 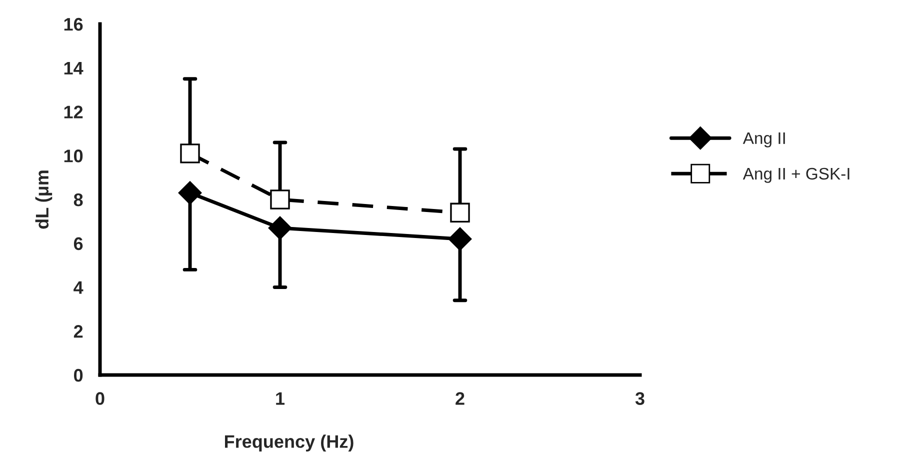 I want to click on y-axis-title: dL (μm, so click(x=43, y=199).